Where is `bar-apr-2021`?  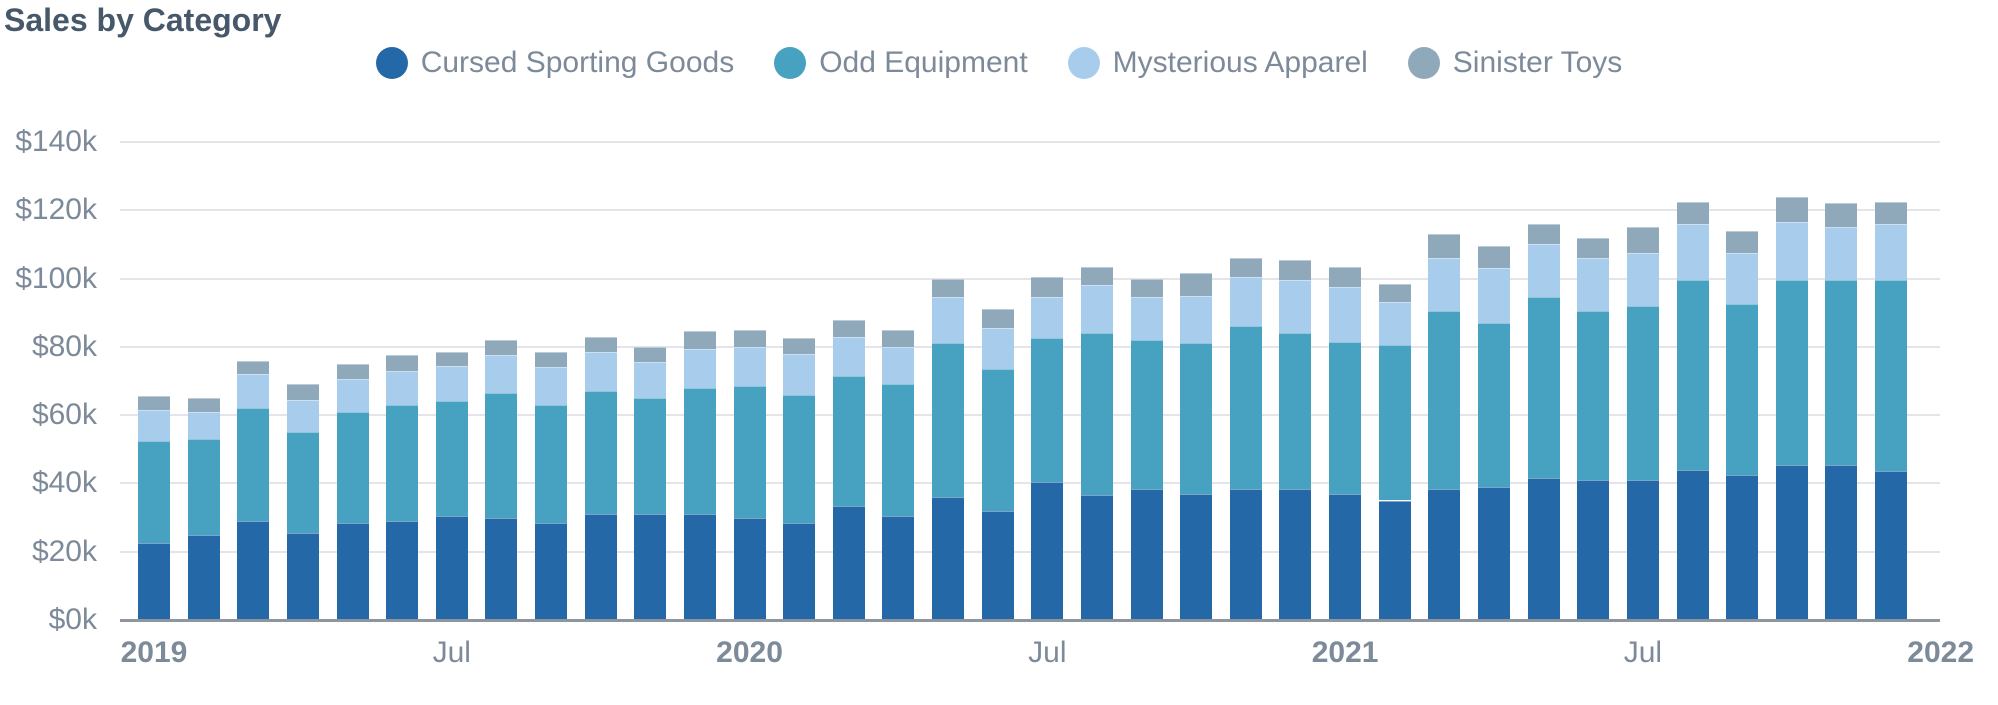
bar-apr-2021 is located at coordinates (1494, 310).